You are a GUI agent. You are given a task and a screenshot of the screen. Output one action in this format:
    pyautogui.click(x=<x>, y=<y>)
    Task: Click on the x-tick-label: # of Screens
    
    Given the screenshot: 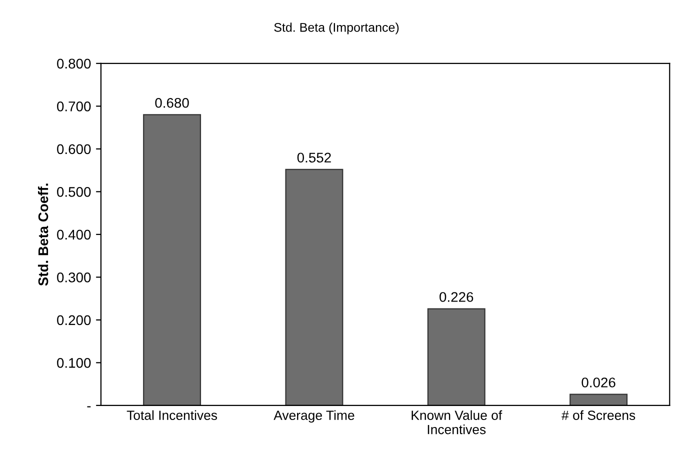 What is the action you would take?
    pyautogui.click(x=599, y=415)
    